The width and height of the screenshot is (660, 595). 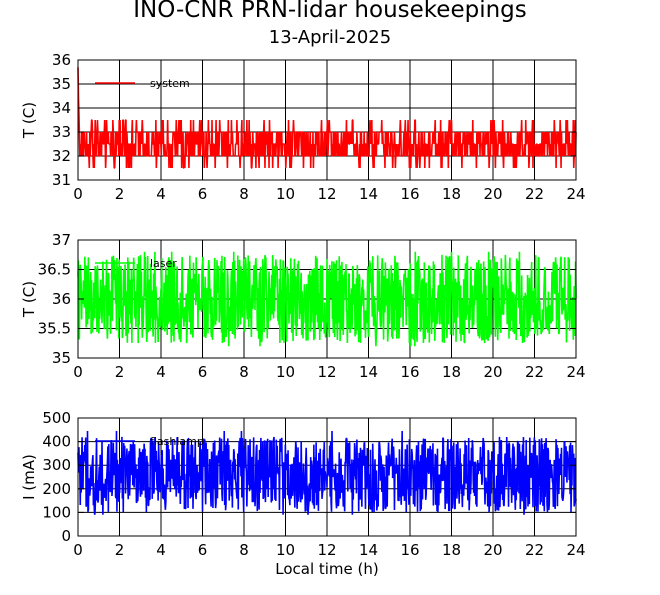 What do you see at coordinates (330, 11) in the screenshot?
I see `chart-title: INO-CNR PRN-lidar housekeepings` at bounding box center [330, 11].